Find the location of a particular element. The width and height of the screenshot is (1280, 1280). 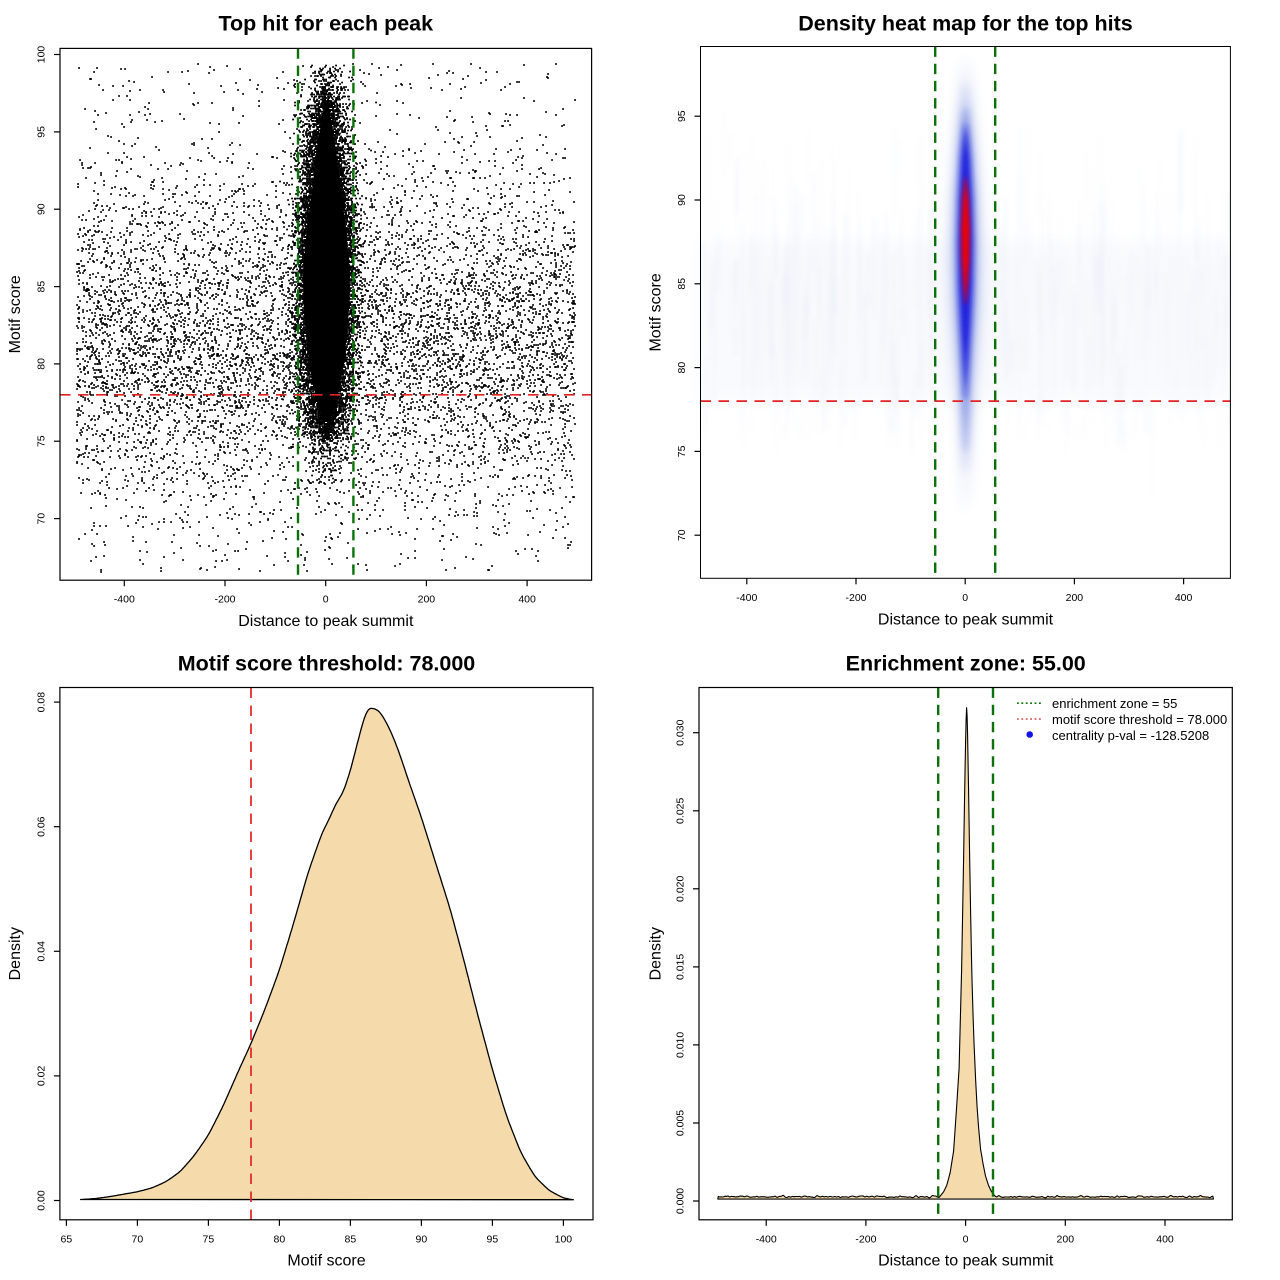

svg-text: 0.06 is located at coordinates (41, 826).